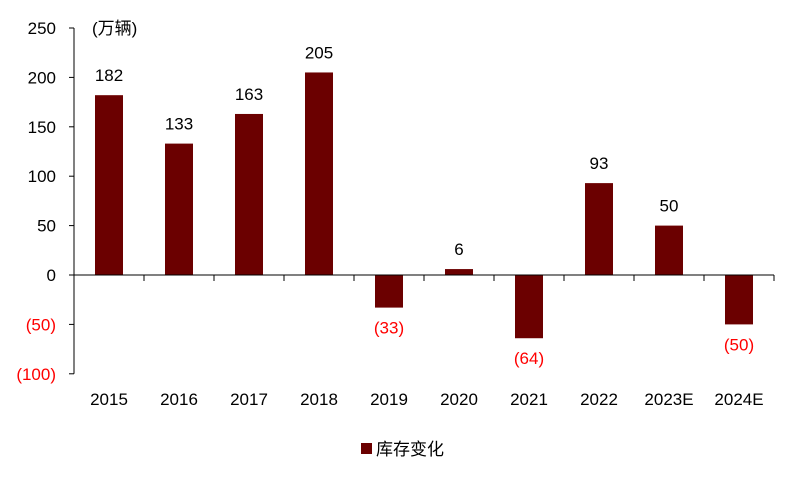  What do you see at coordinates (319, 399) in the screenshot?
I see `x-tick-label: 2018` at bounding box center [319, 399].